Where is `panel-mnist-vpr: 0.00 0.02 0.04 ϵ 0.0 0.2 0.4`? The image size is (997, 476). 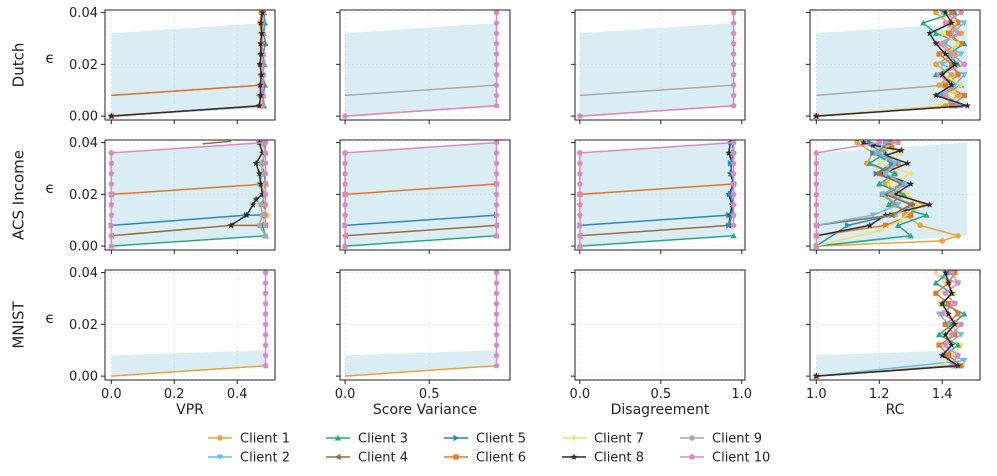 panel-mnist-vpr: 0.00 0.02 0.04 ϵ 0.0 0.2 0.4 is located at coordinates (160, 334).